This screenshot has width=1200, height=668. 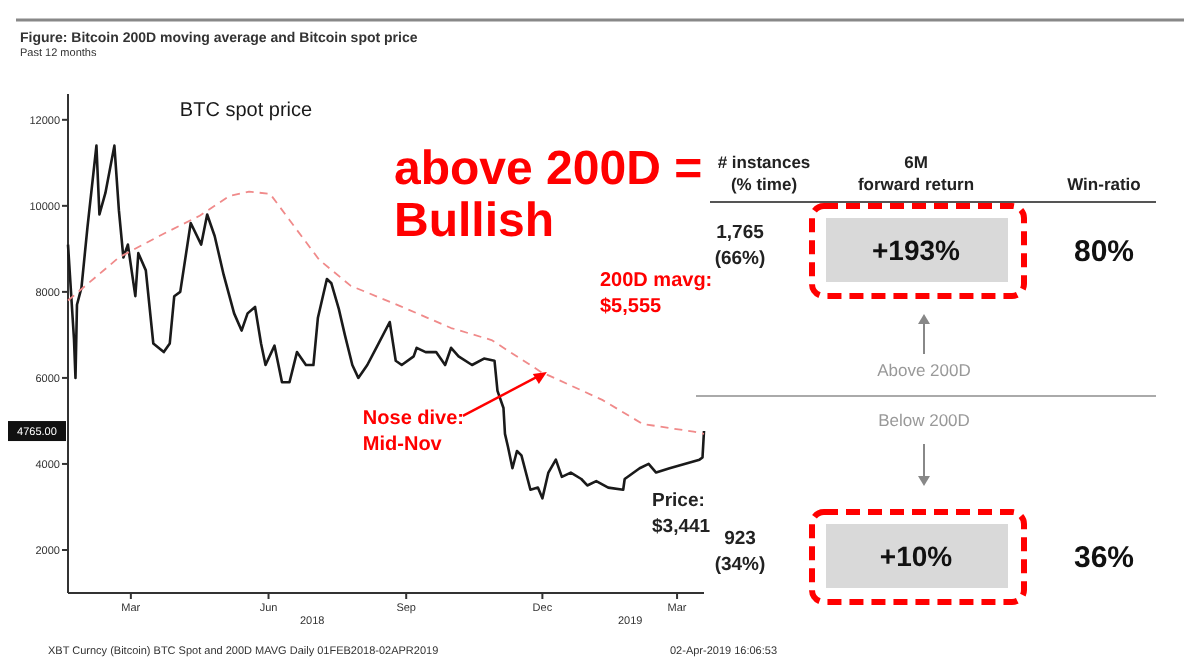 What do you see at coordinates (924, 420) in the screenshot?
I see `category-label: Below 200D` at bounding box center [924, 420].